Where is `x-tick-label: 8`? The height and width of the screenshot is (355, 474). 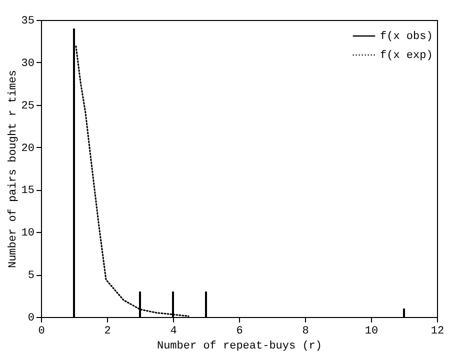 x-tick-label: 8 is located at coordinates (305, 332).